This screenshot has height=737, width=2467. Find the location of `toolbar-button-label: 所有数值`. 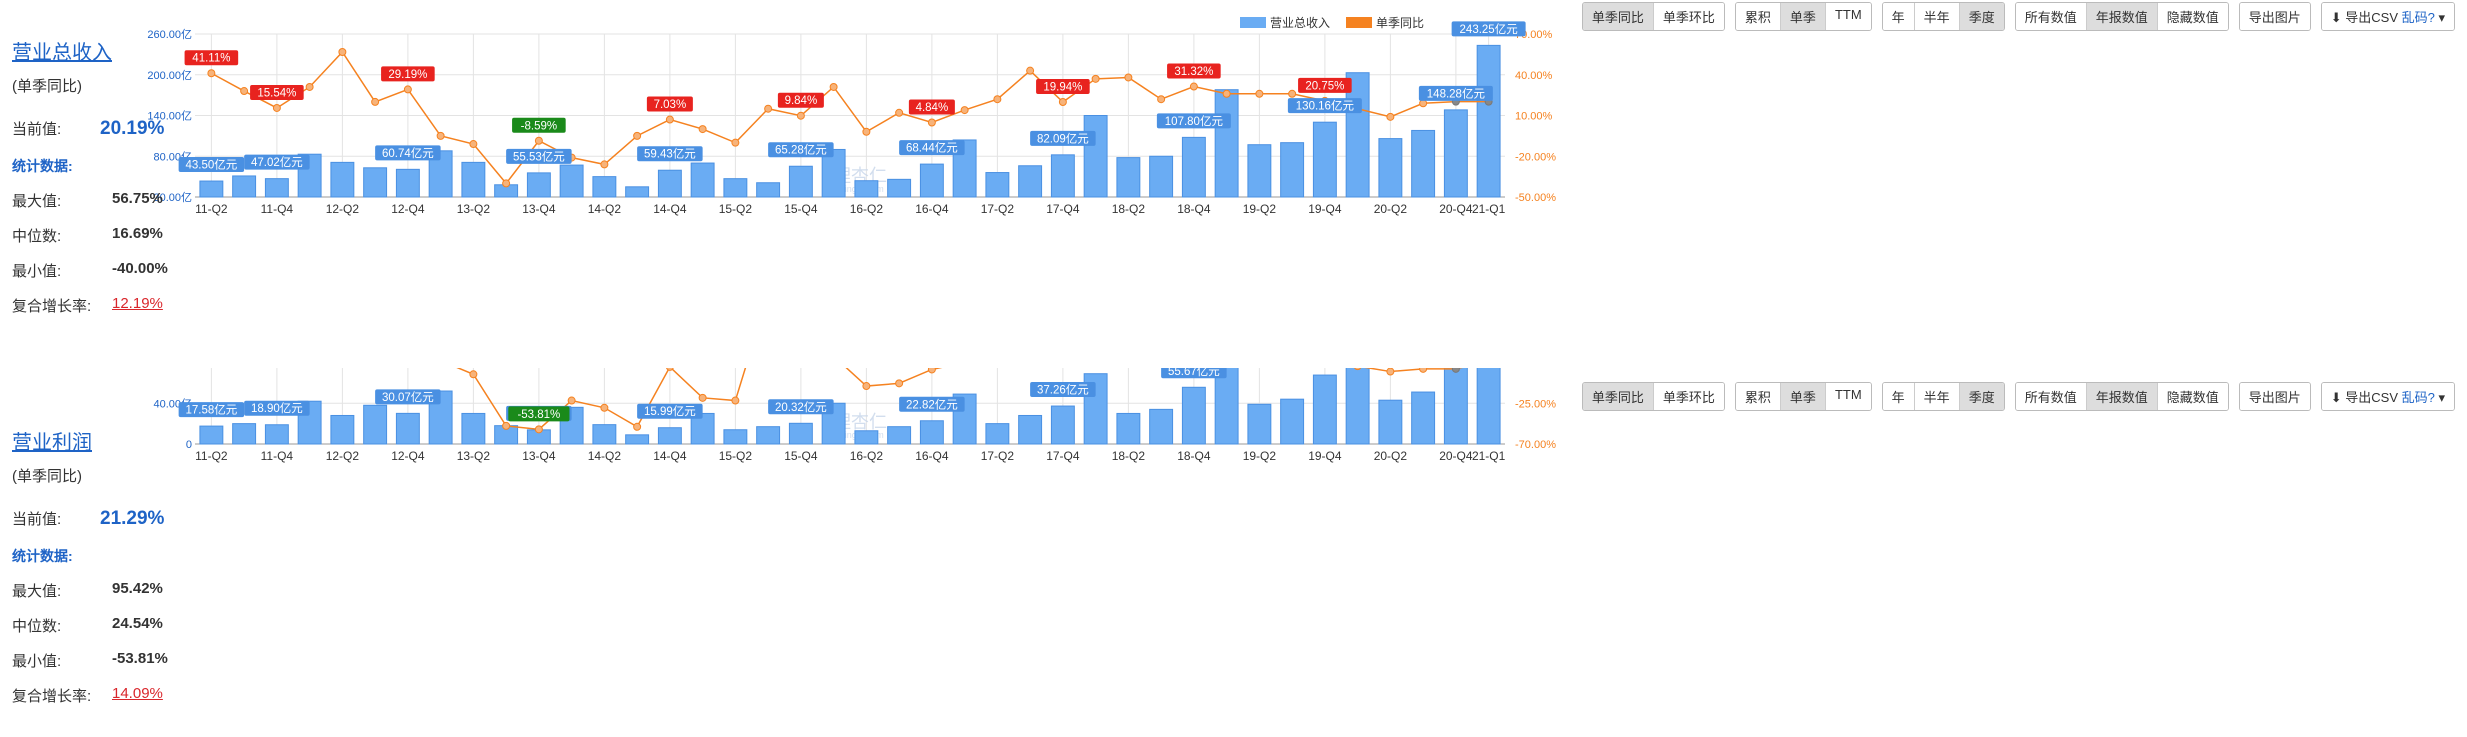

toolbar-button-label: 所有数值 is located at coordinates (2050, 17).